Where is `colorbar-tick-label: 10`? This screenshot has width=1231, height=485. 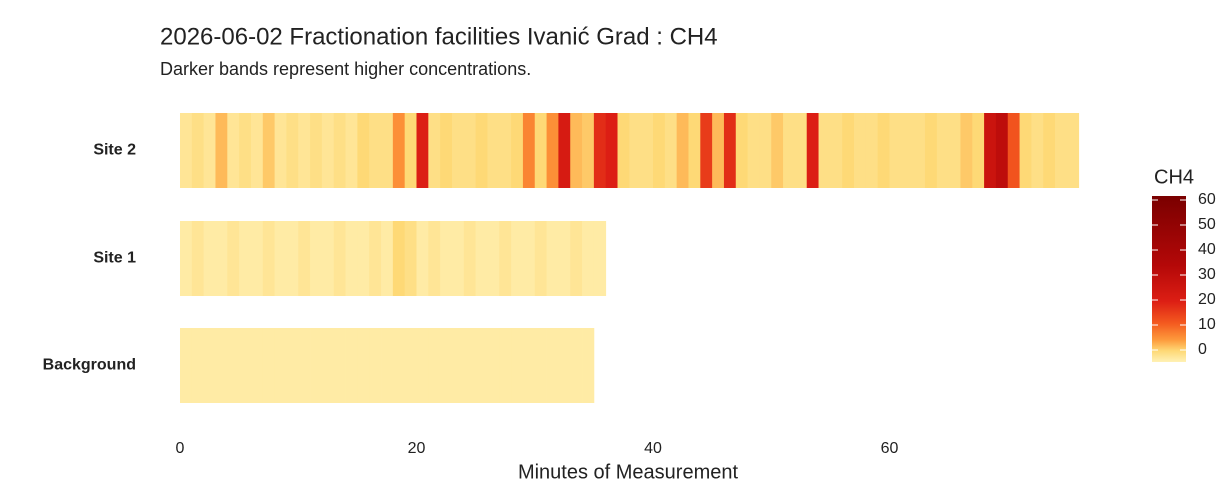
colorbar-tick-label: 10 is located at coordinates (1207, 324).